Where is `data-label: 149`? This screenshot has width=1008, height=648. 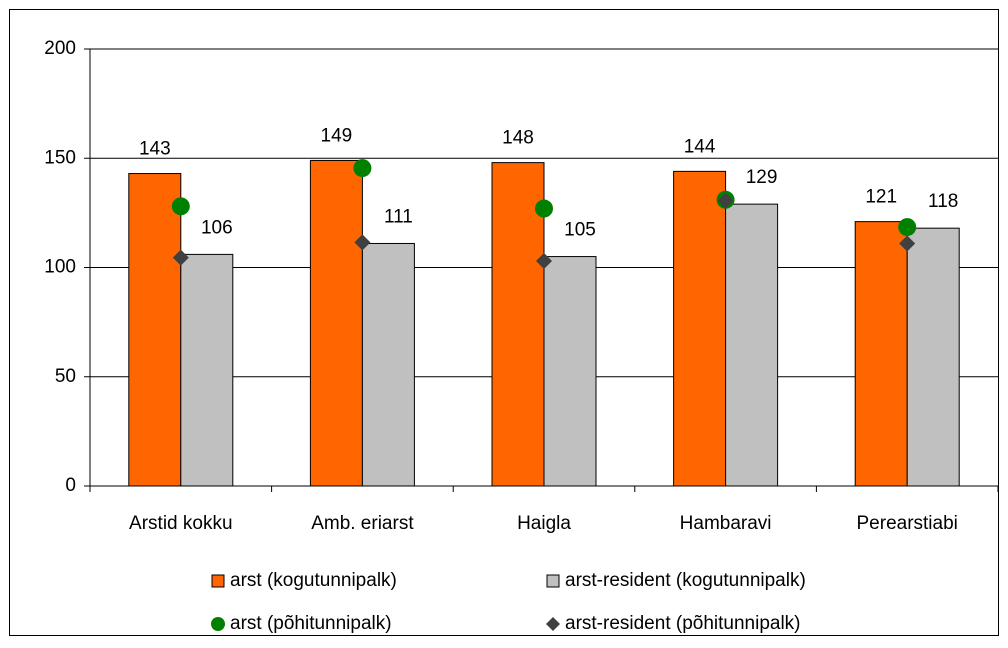 data-label: 149 is located at coordinates (337, 135).